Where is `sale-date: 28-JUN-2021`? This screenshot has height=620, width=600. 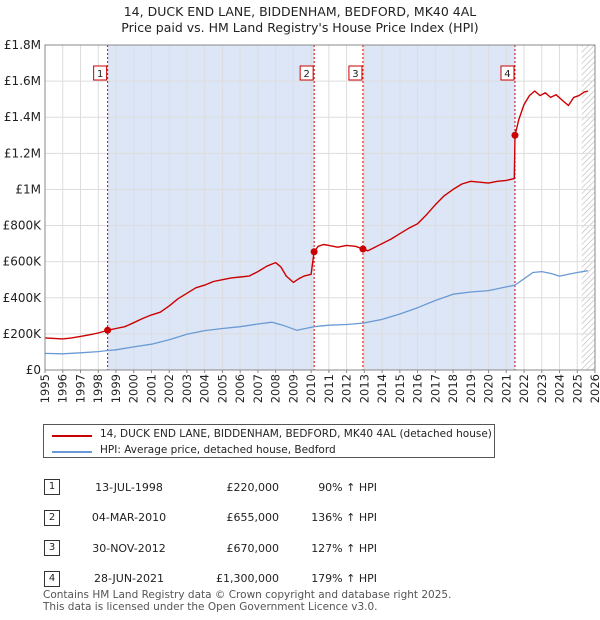 sale-date: 28-JUN-2021 is located at coordinates (129, 579).